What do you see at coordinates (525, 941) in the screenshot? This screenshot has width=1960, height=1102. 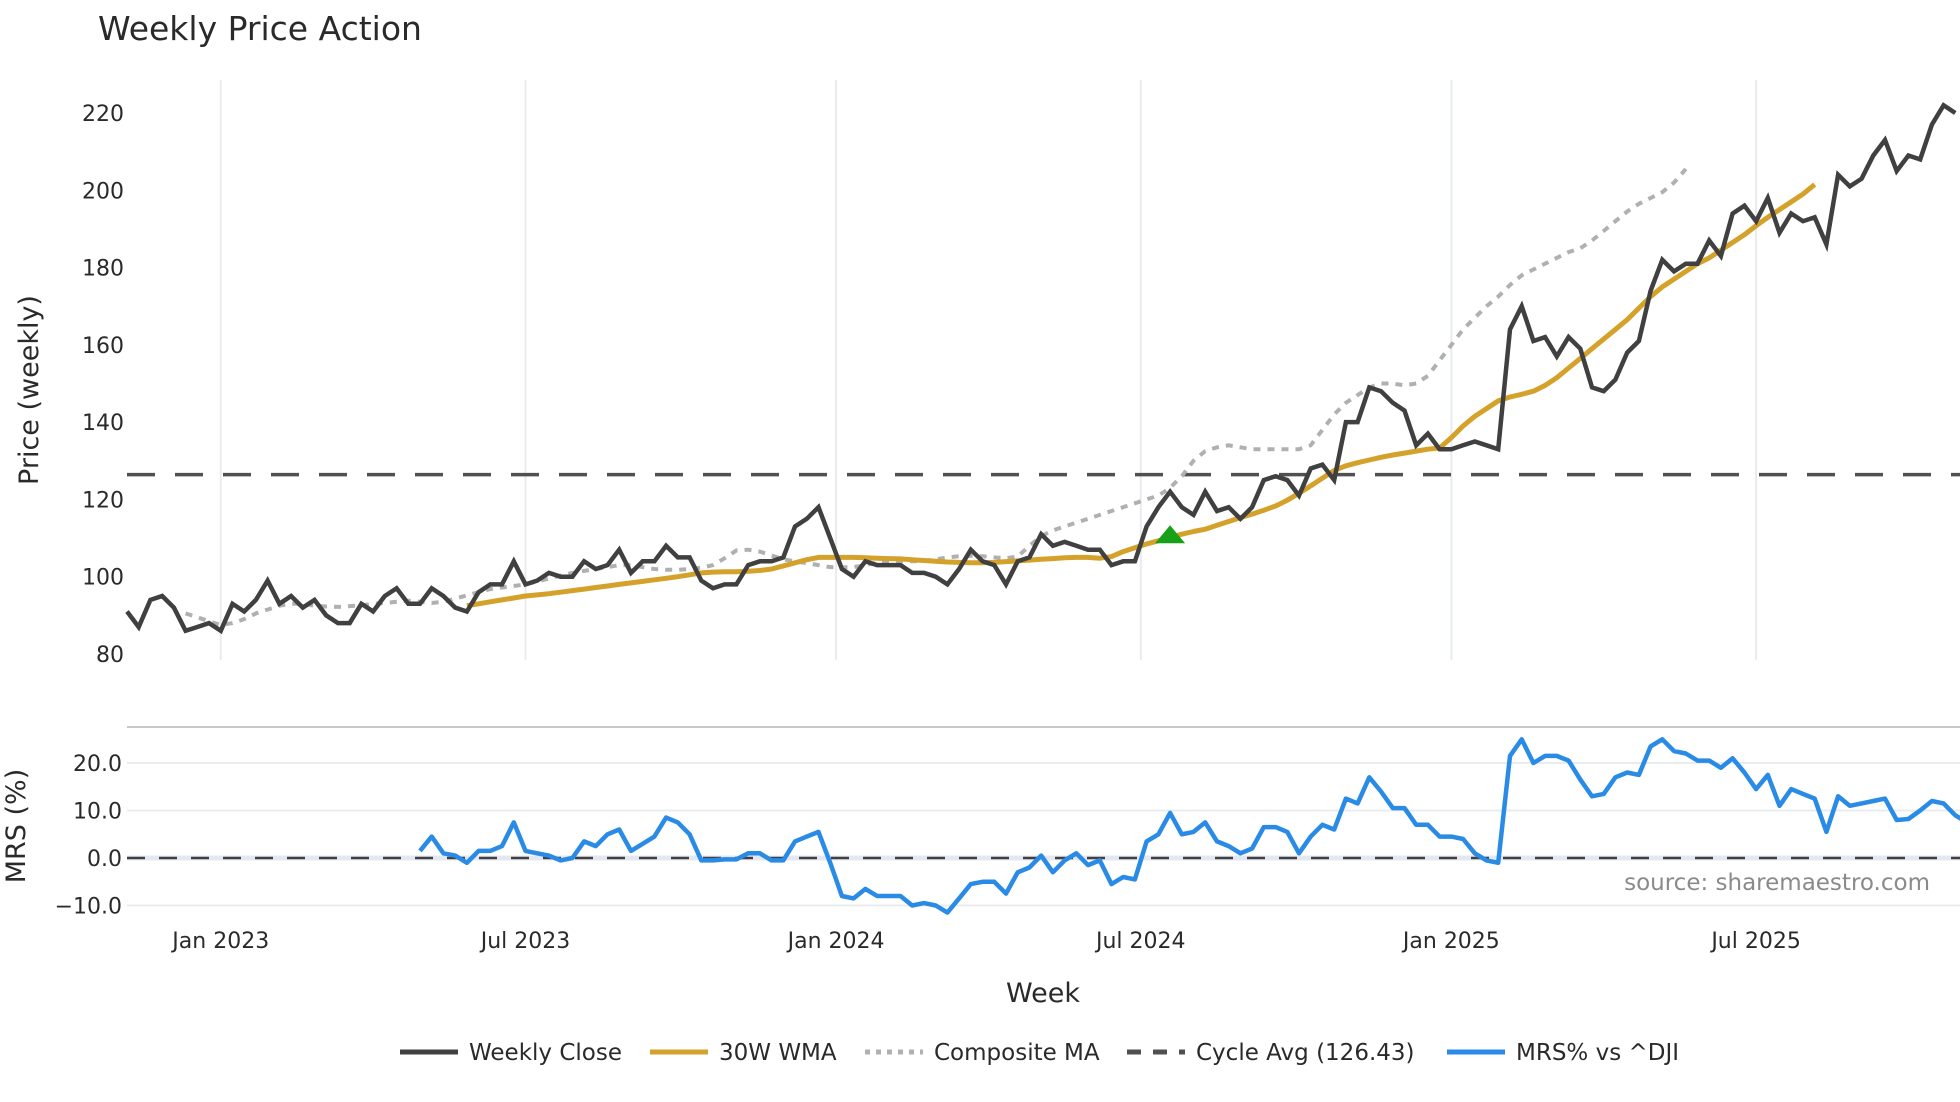 I see `x-tick-label: Jul 2023` at bounding box center [525, 941].